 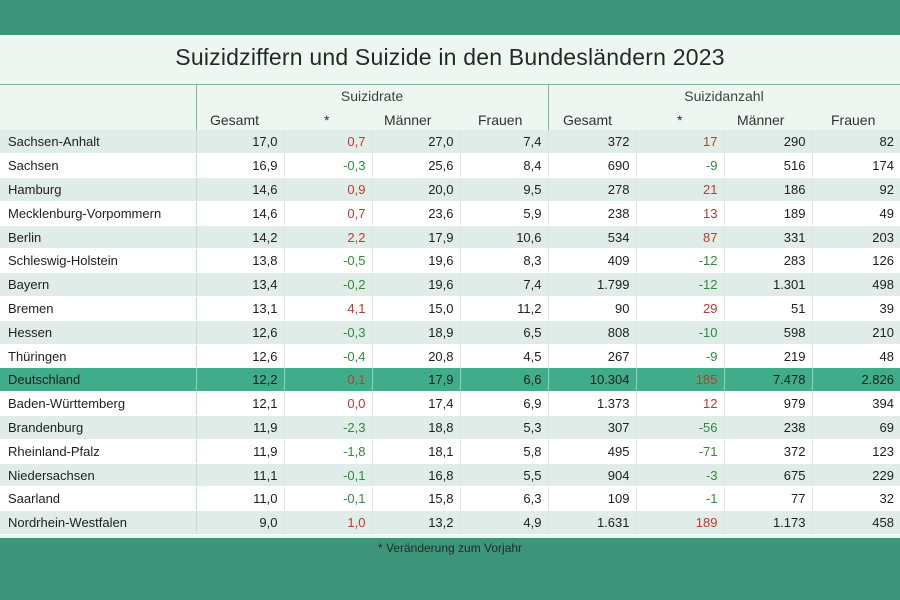 What do you see at coordinates (768, 404) in the screenshot?
I see `cell-count-maenner: 979` at bounding box center [768, 404].